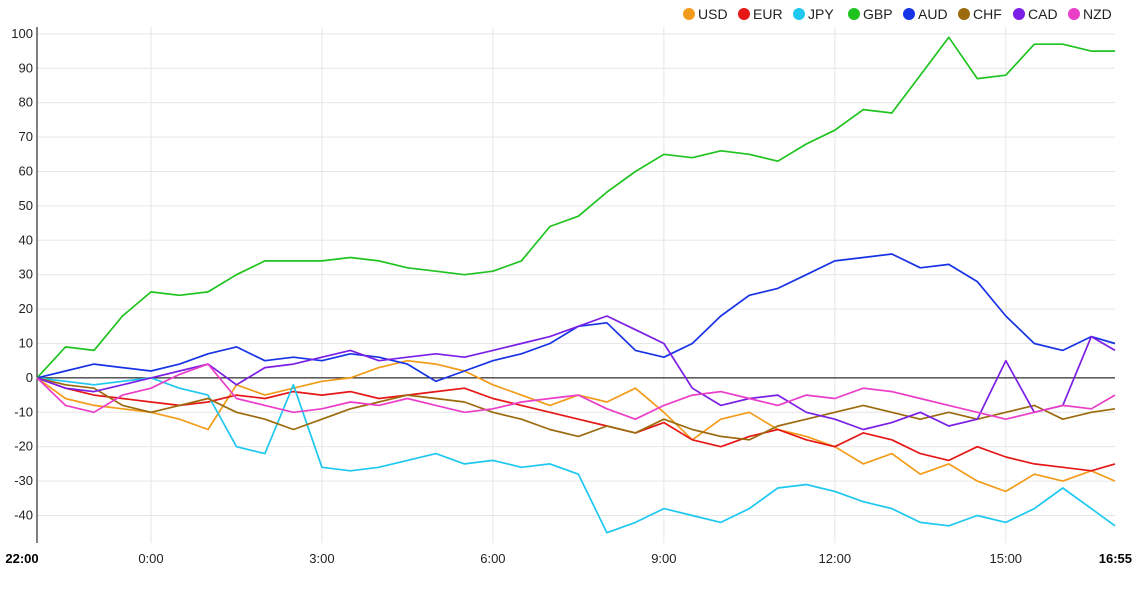  What do you see at coordinates (987, 14) in the screenshot?
I see `legend-label: CHF` at bounding box center [987, 14].